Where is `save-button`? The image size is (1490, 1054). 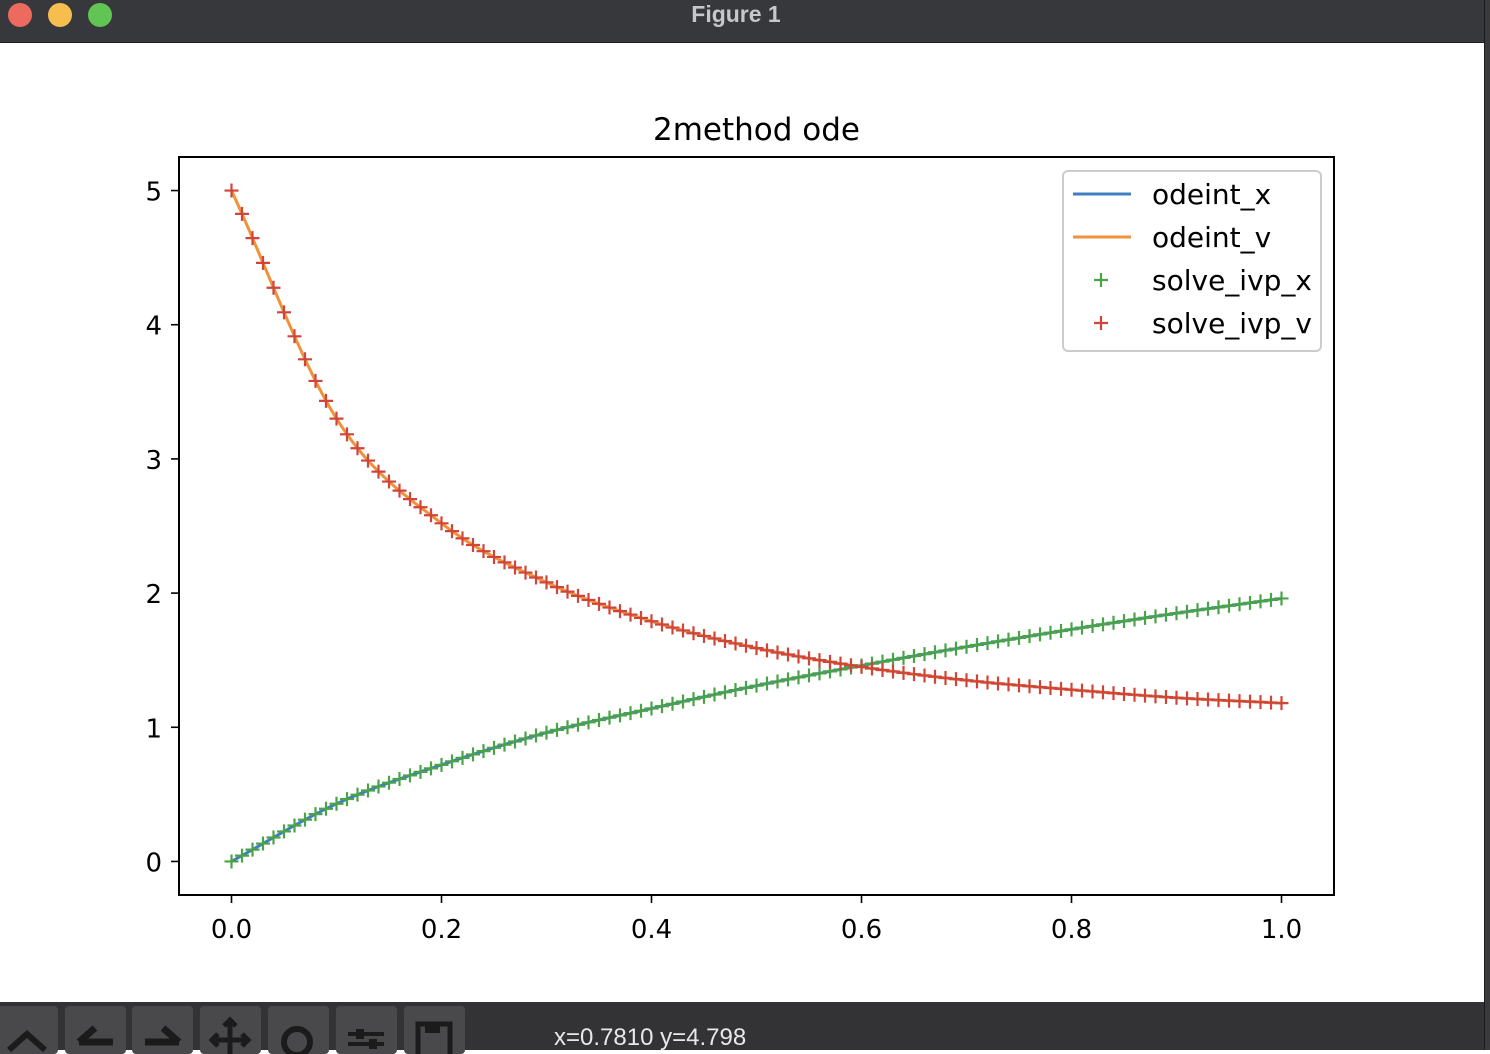 save-button is located at coordinates (434, 1030).